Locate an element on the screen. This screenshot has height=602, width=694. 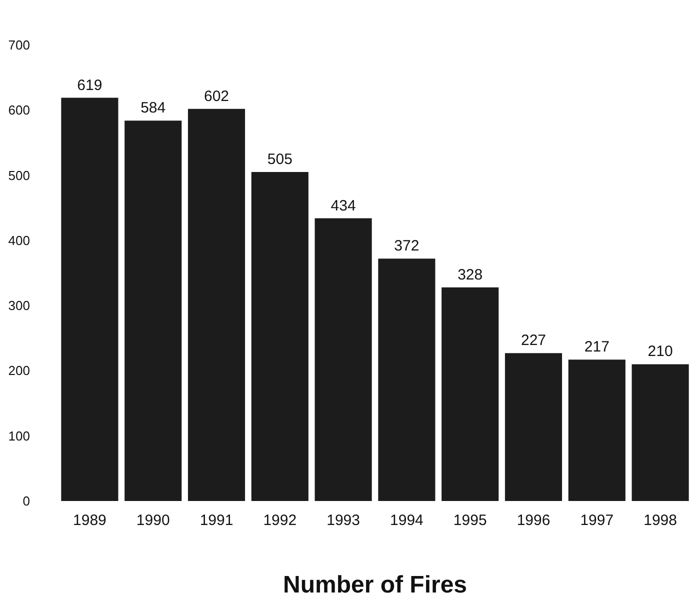
x-axis-title: Number of Fires is located at coordinates (375, 585).